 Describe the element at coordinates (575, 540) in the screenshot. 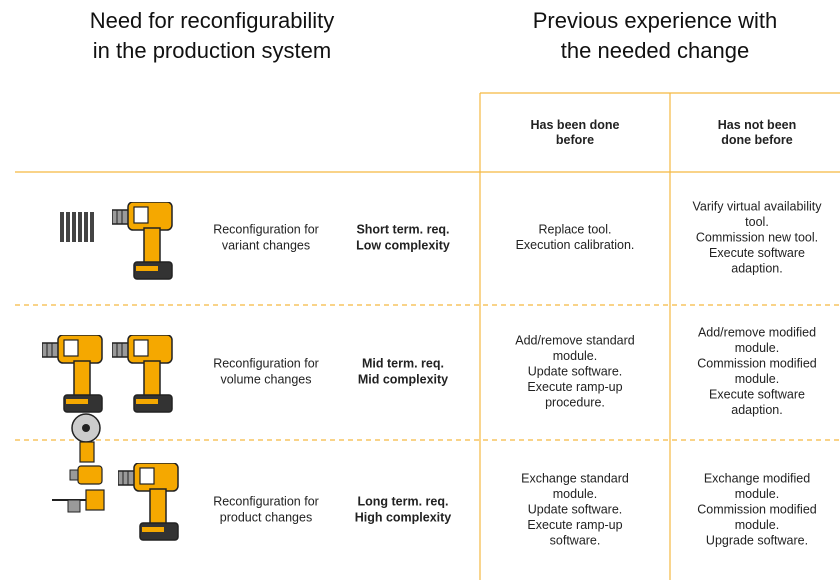

I see `cell-text: software.` at that location.